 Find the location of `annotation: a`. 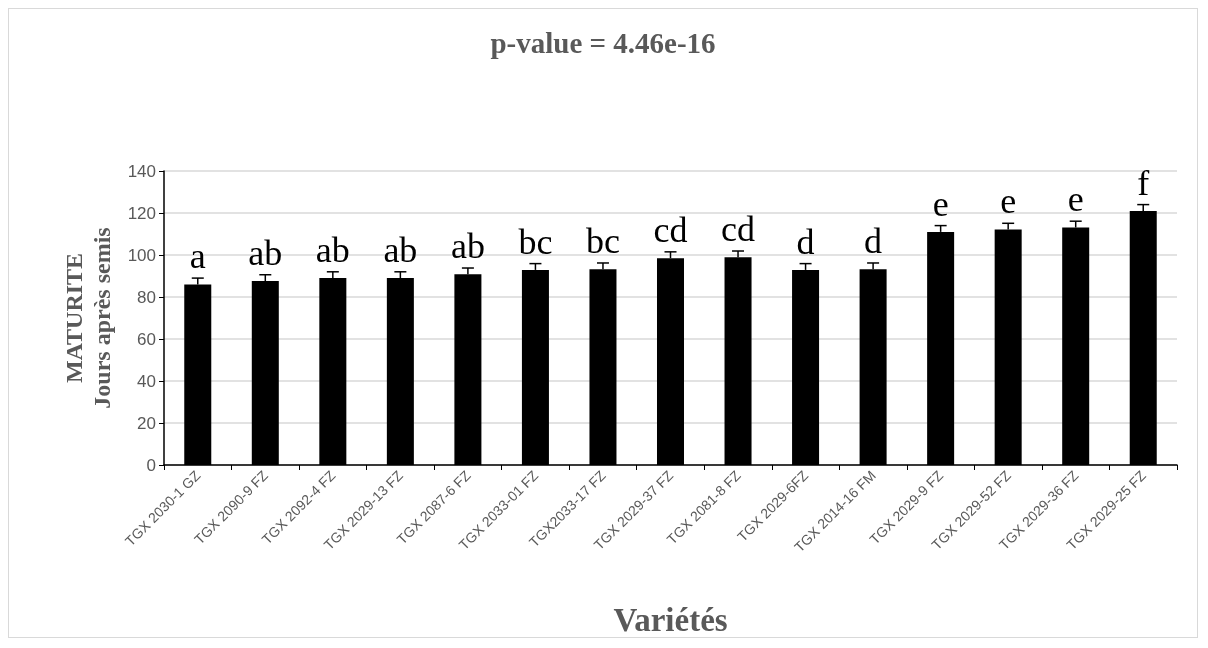

annotation: a is located at coordinates (197, 256).